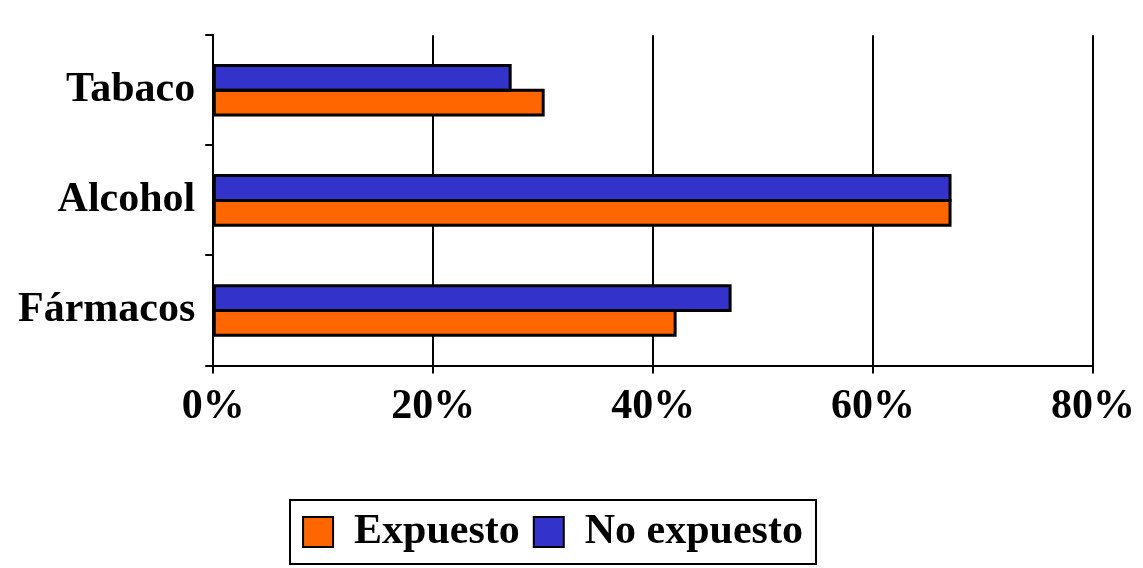 This screenshot has height=568, width=1143. I want to click on x-tick-label: 20%, so click(433, 403).